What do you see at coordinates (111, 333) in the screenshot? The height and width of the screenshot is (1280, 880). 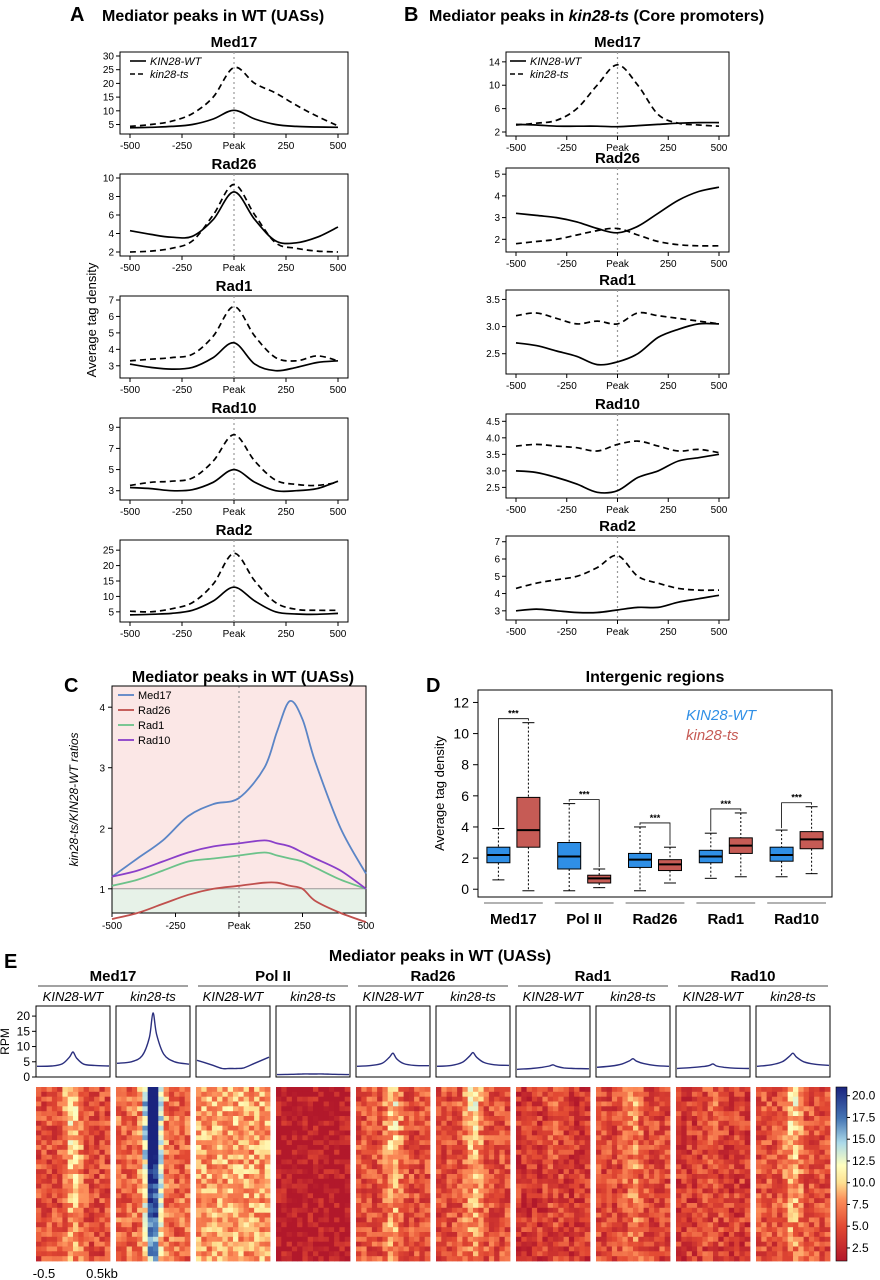 I see `y-tick-label: 5` at bounding box center [111, 333].